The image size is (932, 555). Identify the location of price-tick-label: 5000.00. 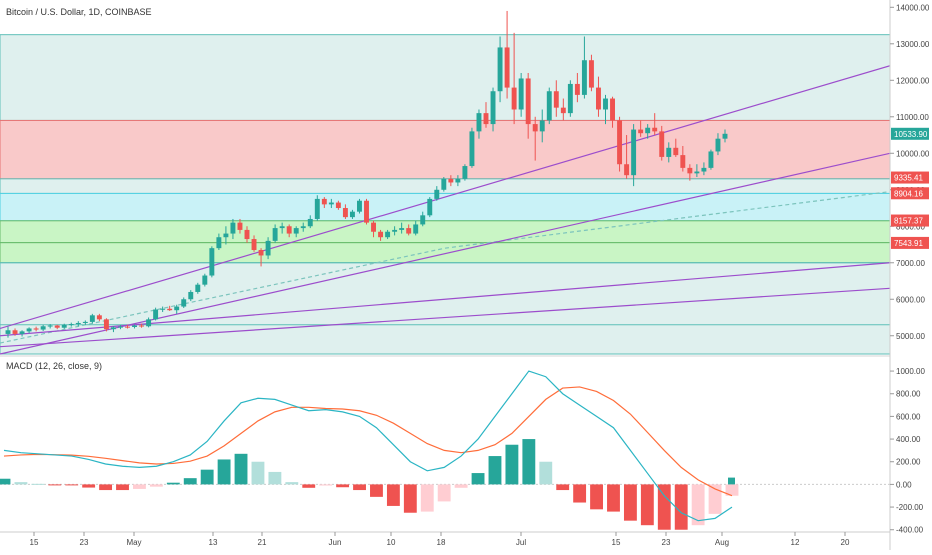
(910, 336).